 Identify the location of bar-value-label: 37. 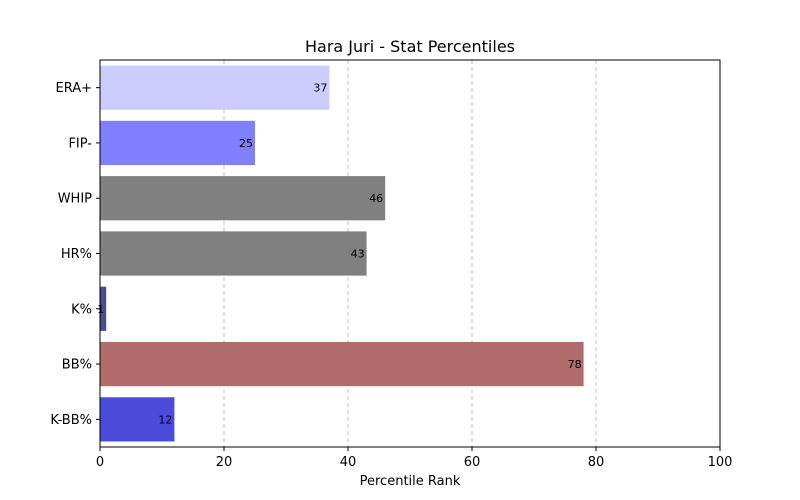
(320, 88).